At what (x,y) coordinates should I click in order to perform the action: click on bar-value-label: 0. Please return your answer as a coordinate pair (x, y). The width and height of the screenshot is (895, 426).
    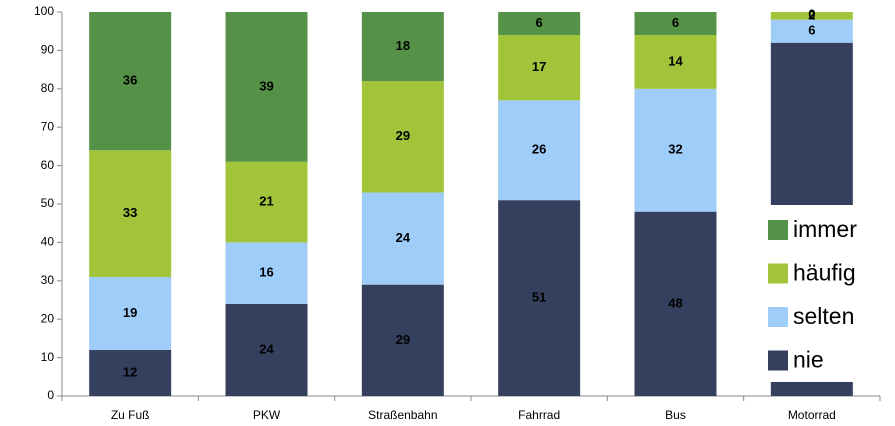
    Looking at the image, I should click on (811, 13).